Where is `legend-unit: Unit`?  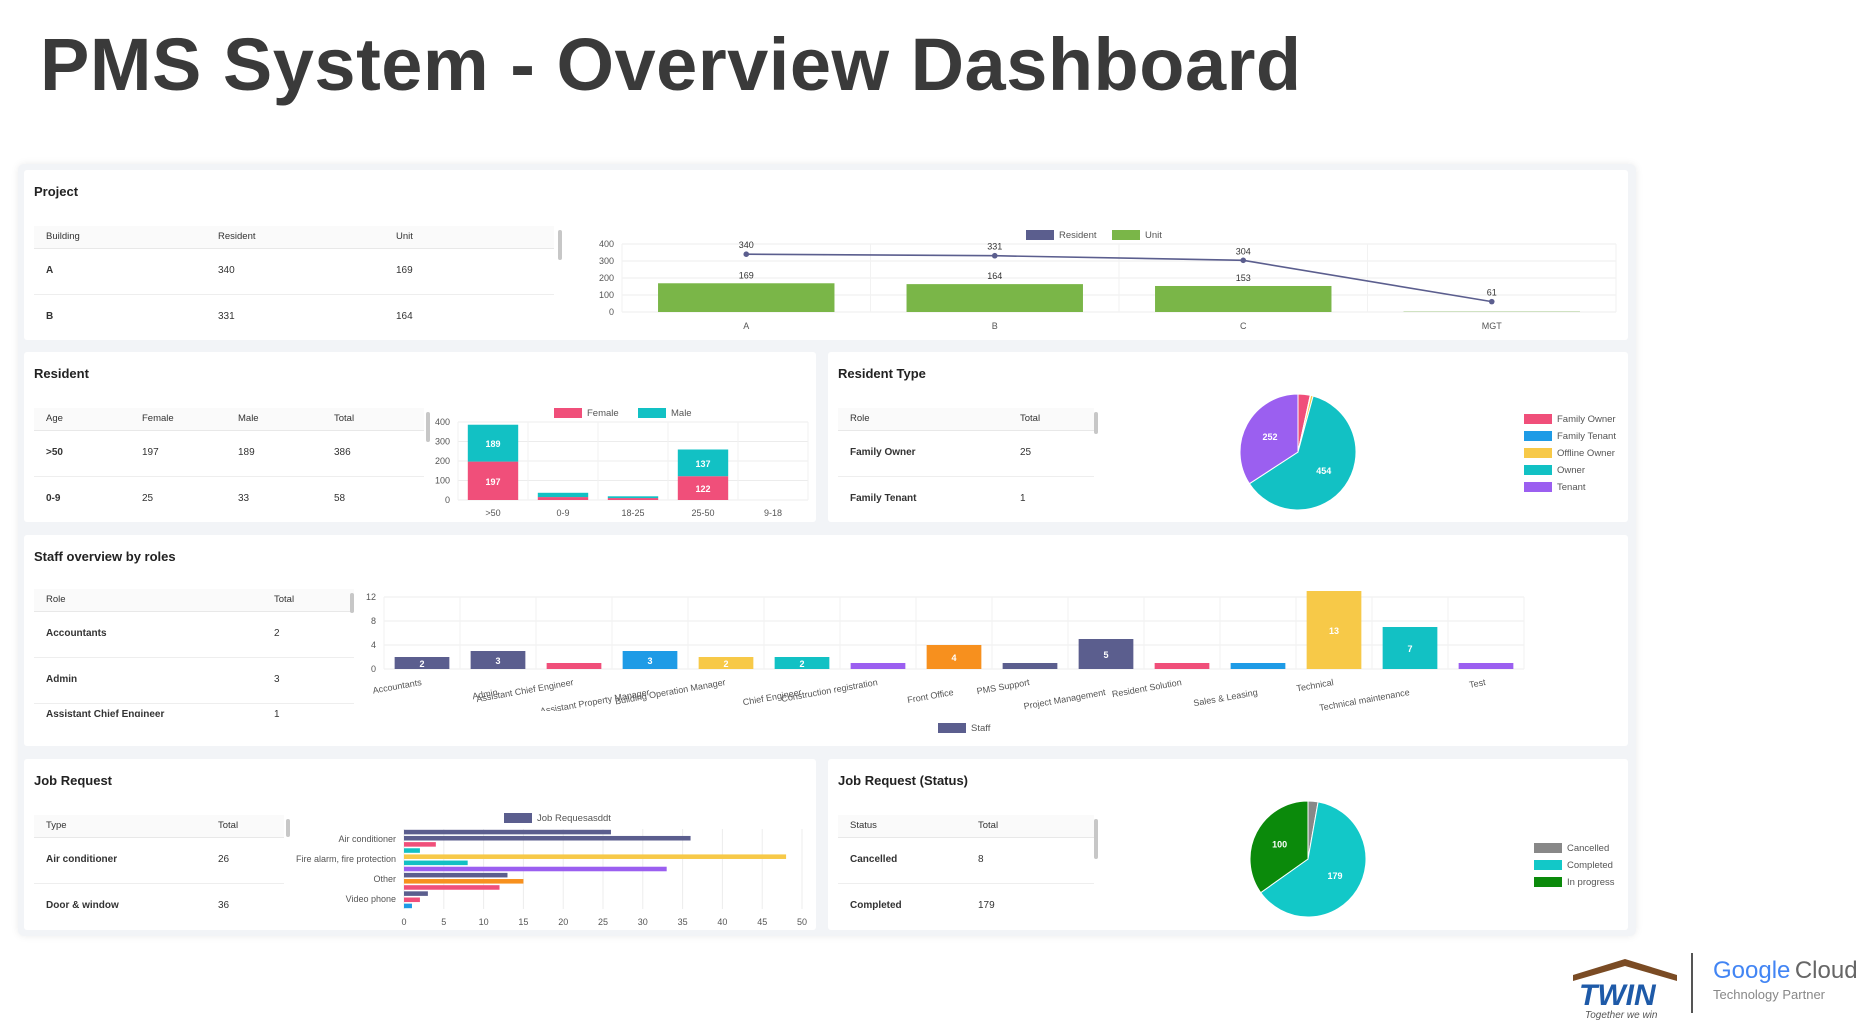 legend-unit: Unit is located at coordinates (1137, 235).